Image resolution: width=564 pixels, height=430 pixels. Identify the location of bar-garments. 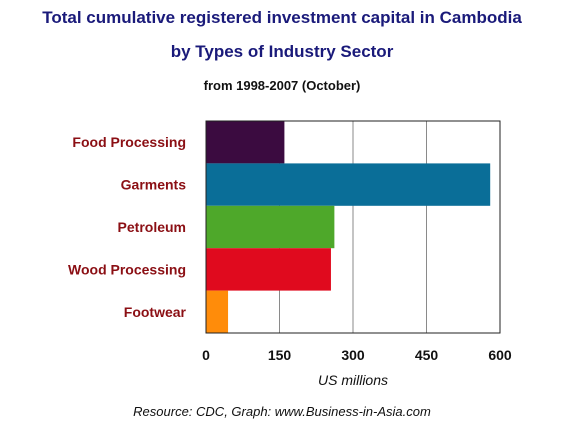
(348, 184).